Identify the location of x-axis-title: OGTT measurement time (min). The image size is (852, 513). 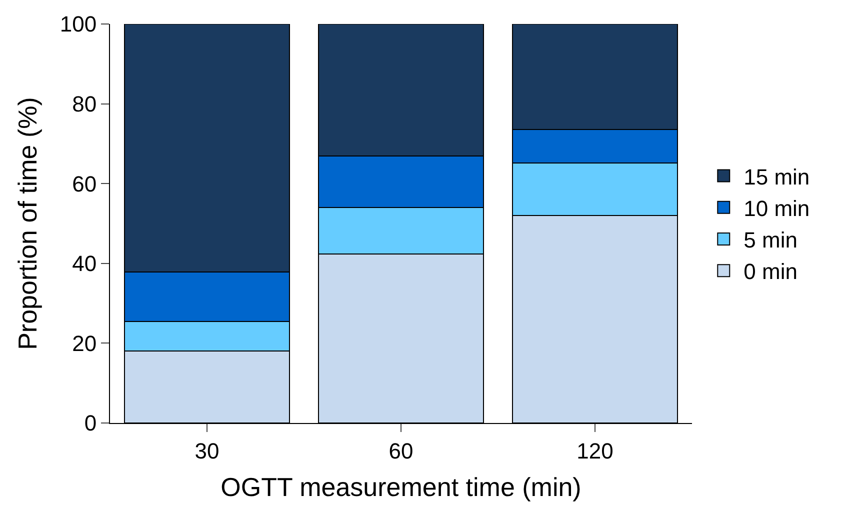
(401, 487).